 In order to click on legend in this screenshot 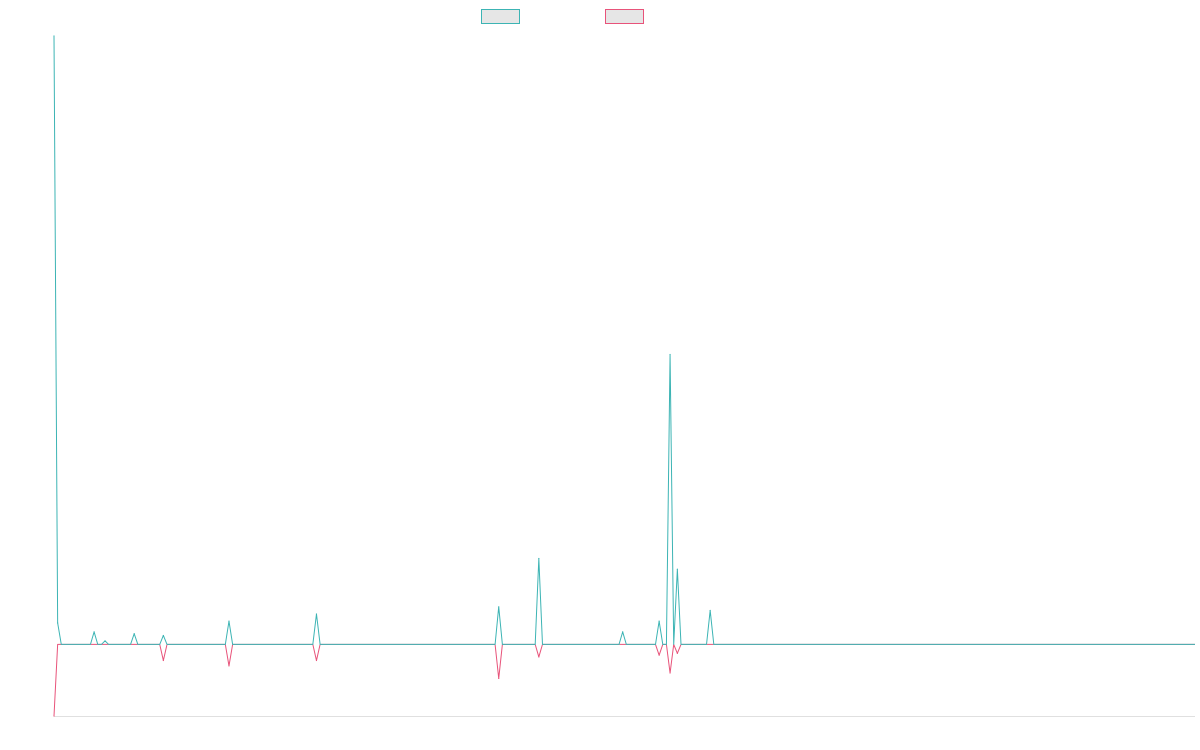, I will do `click(600, 18)`.